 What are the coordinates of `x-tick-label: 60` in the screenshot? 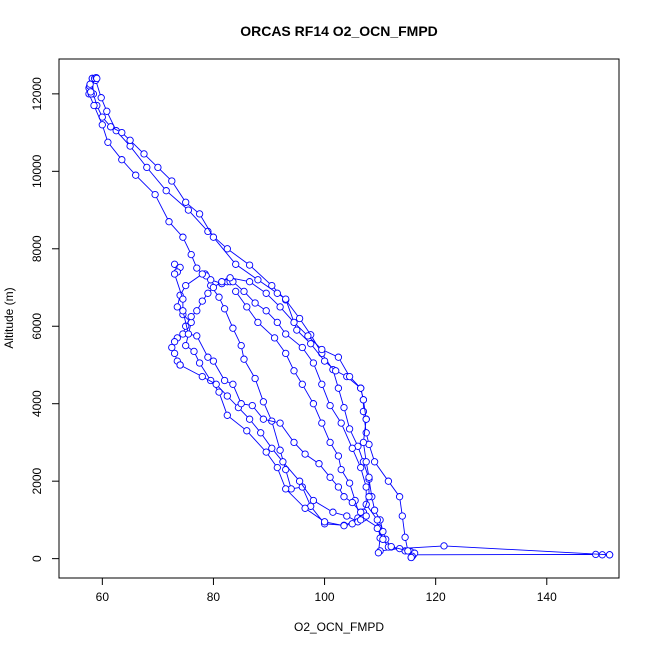 It's located at (103, 597).